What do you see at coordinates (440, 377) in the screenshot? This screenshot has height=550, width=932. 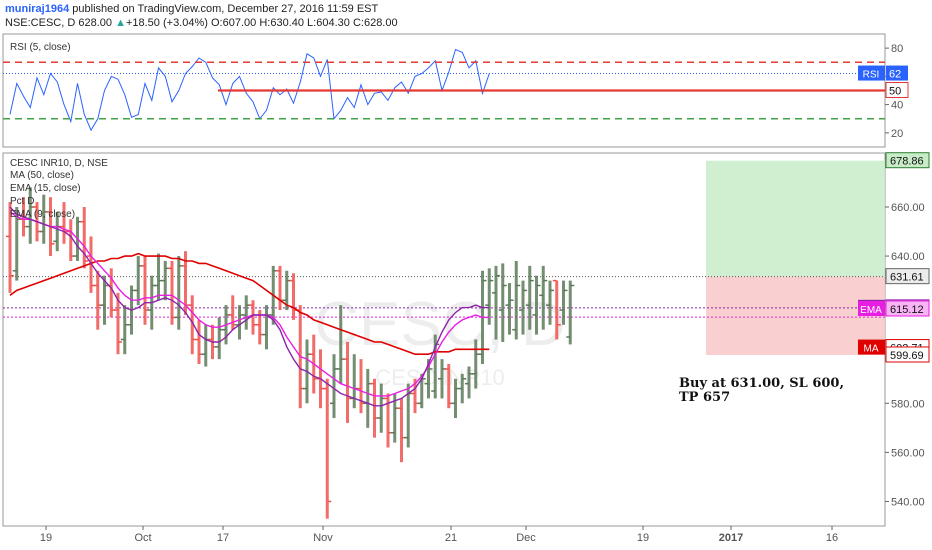 I see `watermark-sub: CESC INR10` at bounding box center [440, 377].